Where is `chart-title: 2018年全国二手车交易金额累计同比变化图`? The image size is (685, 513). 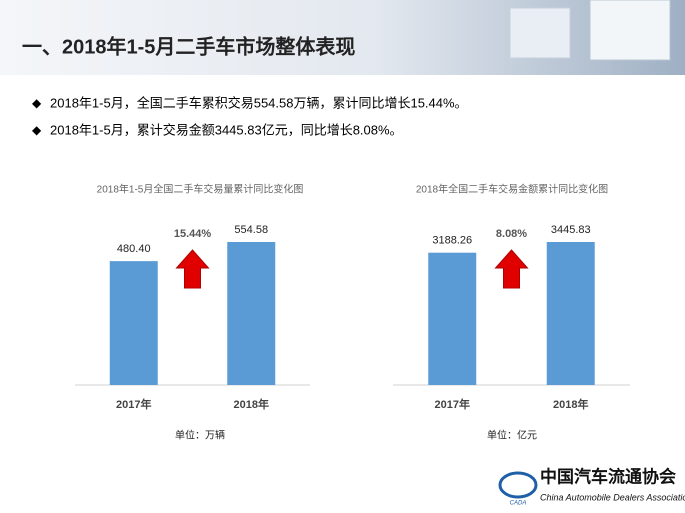
chart-title: 2018年全国二手车交易金额累计同比变化图 is located at coordinates (512, 189).